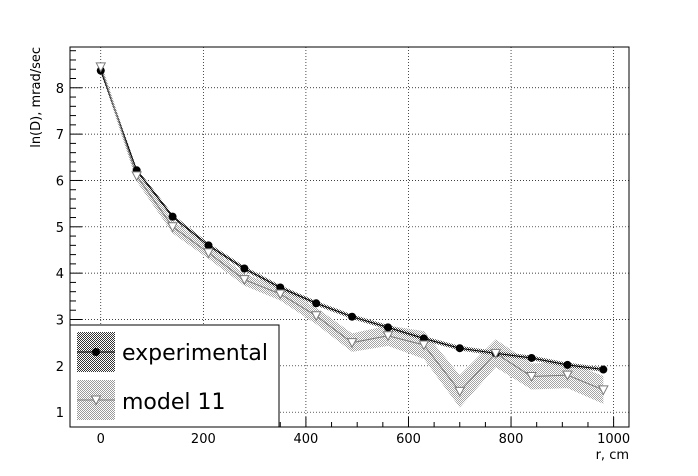  I want to click on legend: experimental model 11, so click(174, 376).